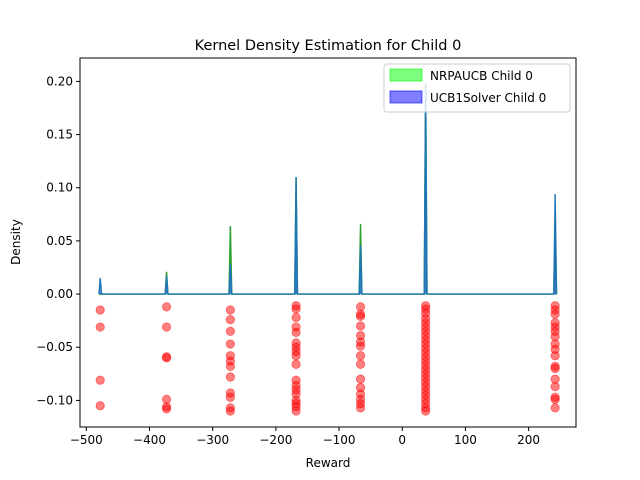 The width and height of the screenshot is (640, 480). Describe the element at coordinates (528, 440) in the screenshot. I see `x-tick-label: 200` at that location.